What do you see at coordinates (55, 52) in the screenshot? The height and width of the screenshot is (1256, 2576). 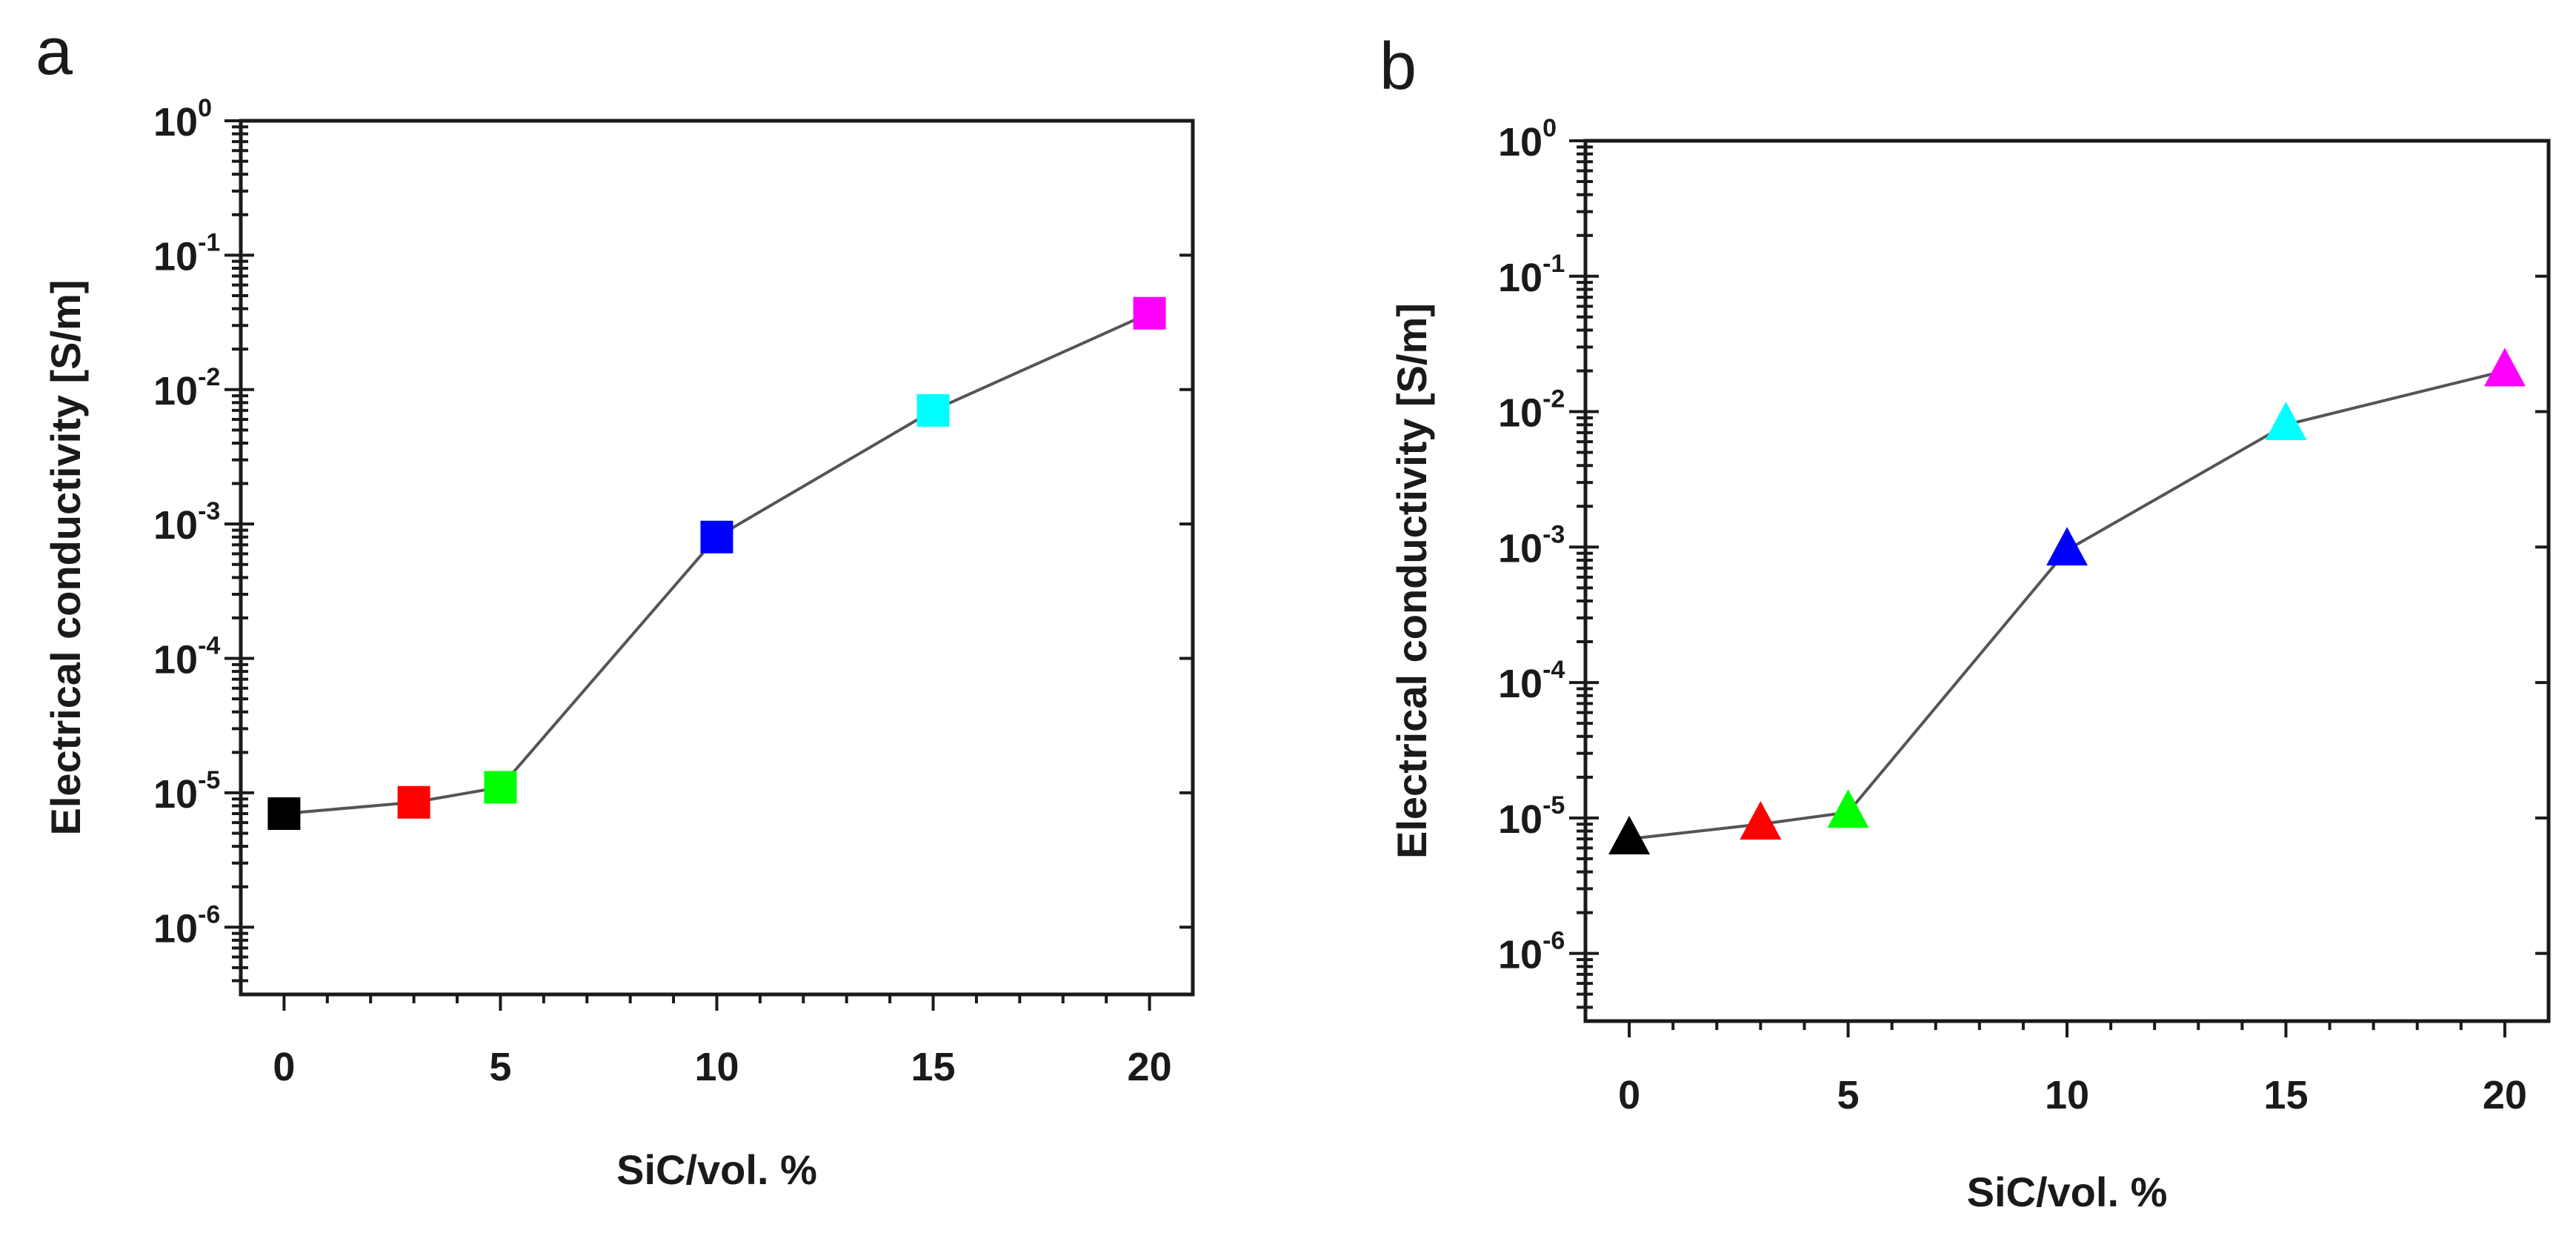 I see `panel-label: a` at bounding box center [55, 52].